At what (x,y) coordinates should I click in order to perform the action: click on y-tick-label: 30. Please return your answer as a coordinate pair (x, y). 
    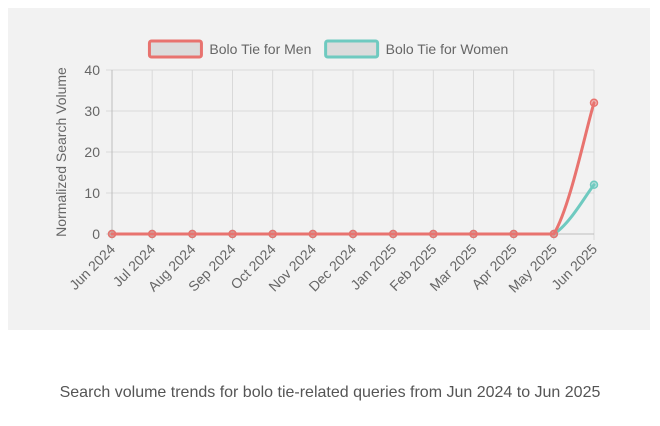
    Looking at the image, I should click on (92, 111).